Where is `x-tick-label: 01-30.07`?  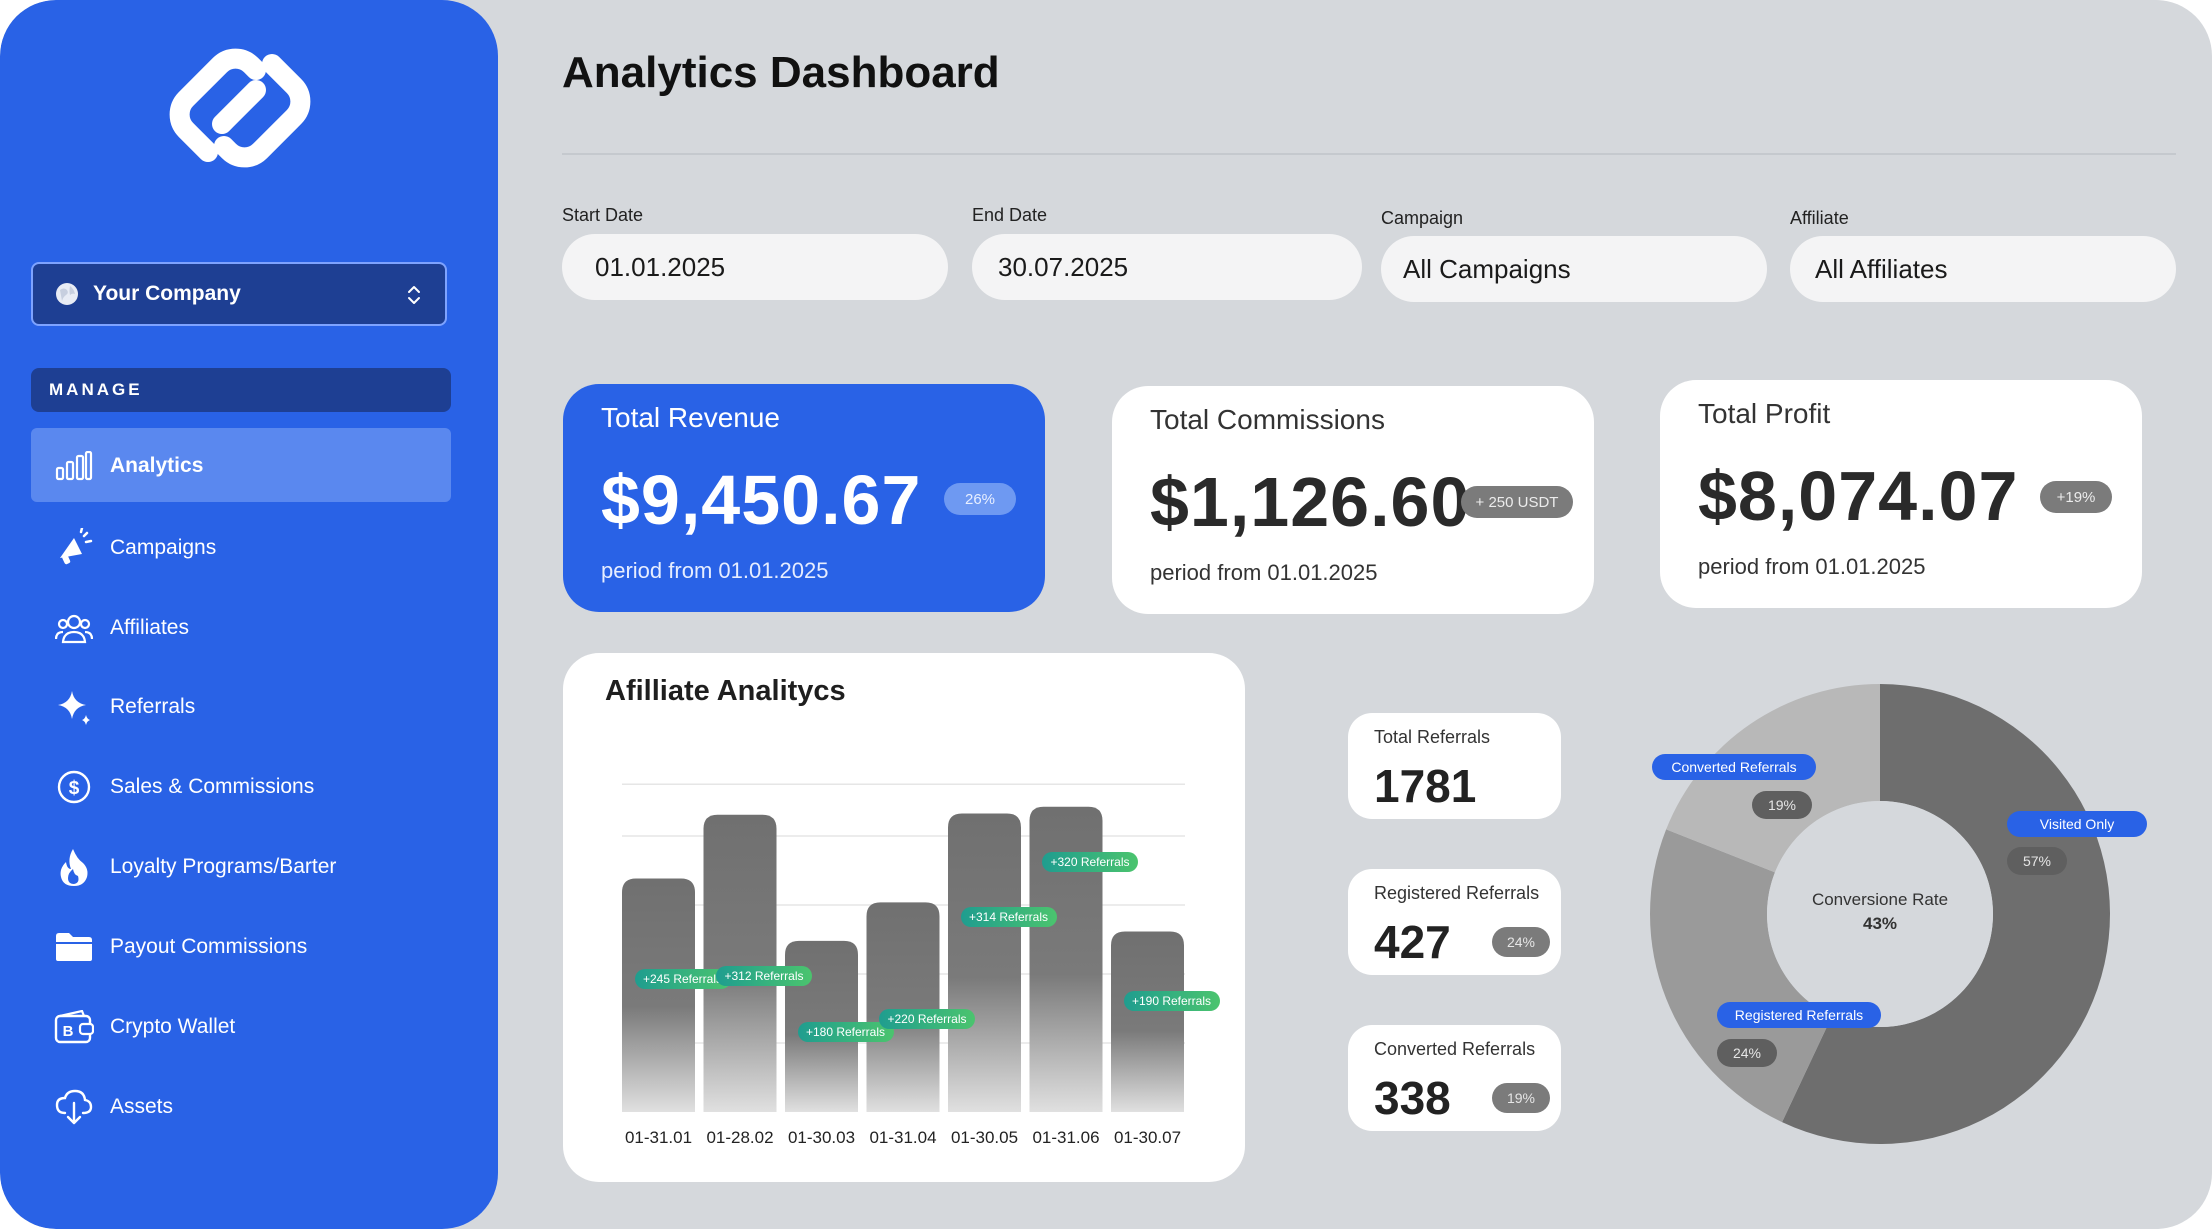 x-tick-label: 01-30.07 is located at coordinates (1147, 1137).